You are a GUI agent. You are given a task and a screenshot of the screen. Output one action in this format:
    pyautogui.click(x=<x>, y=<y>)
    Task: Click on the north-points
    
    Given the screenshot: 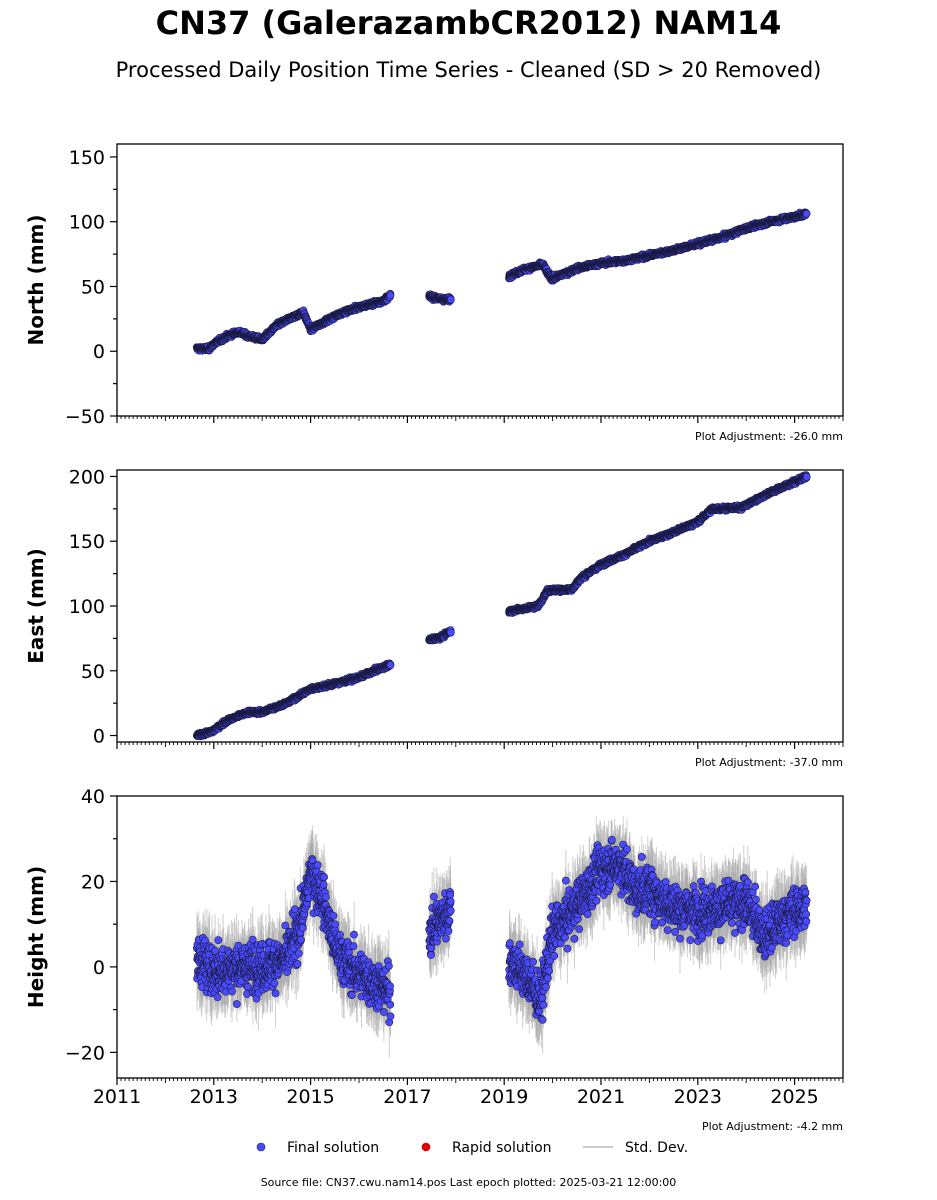 What is the action you would take?
    pyautogui.click(x=501, y=281)
    